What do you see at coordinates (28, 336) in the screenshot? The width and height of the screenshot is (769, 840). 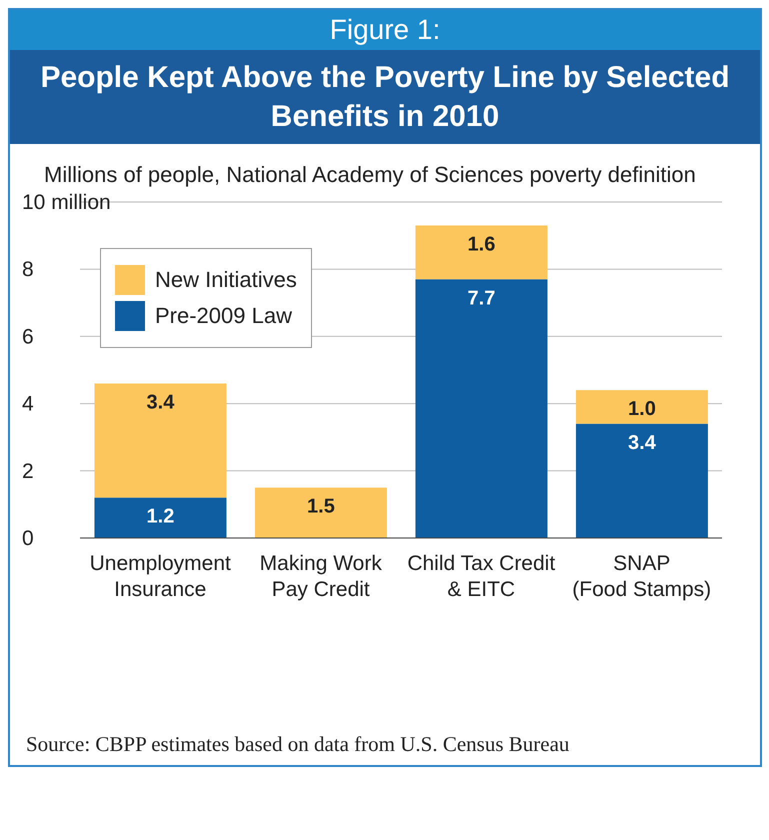 I see `y-tick-label: 6` at bounding box center [28, 336].